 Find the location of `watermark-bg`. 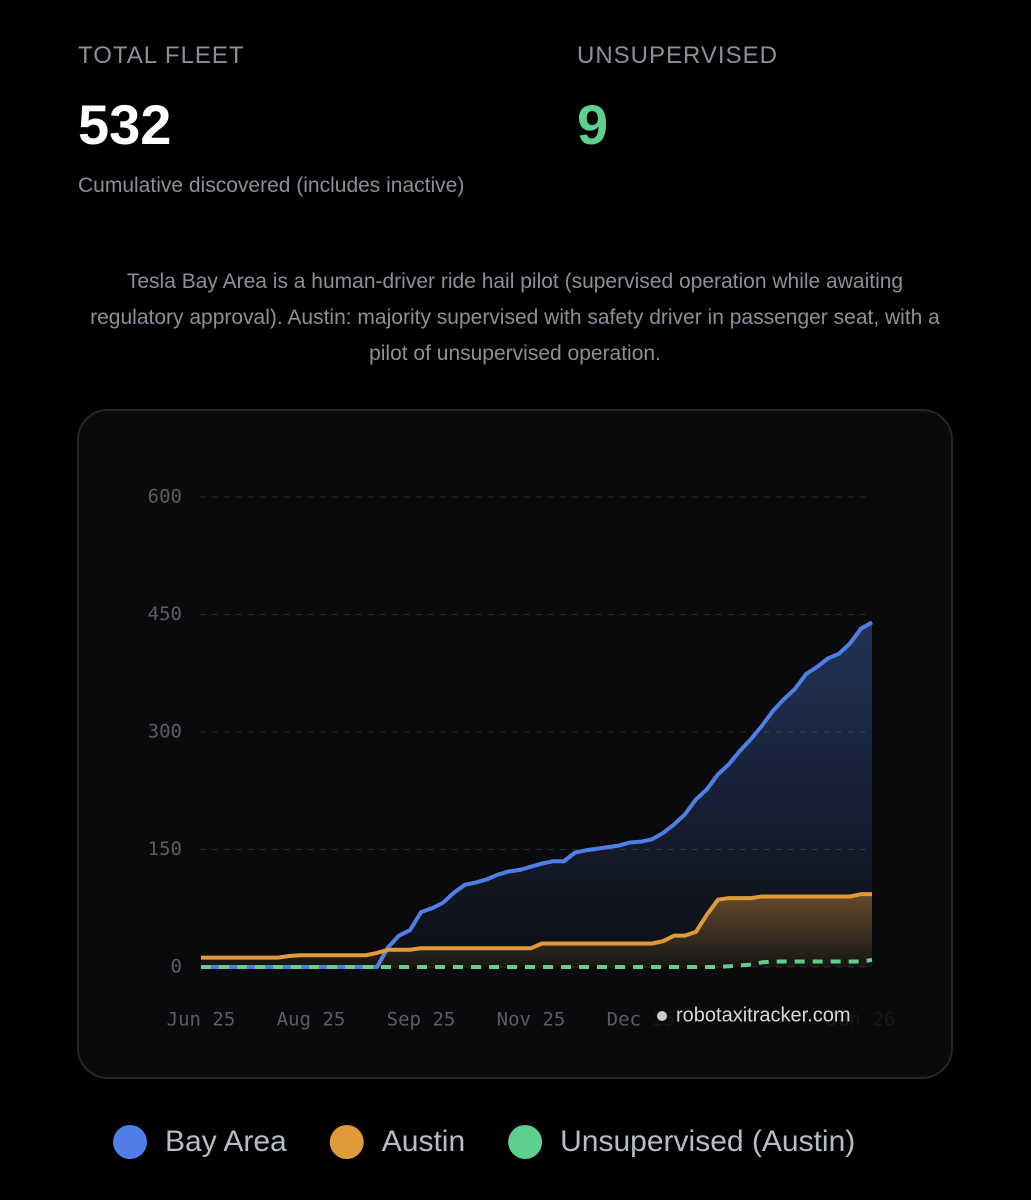

watermark-bg is located at coordinates (779, 1018).